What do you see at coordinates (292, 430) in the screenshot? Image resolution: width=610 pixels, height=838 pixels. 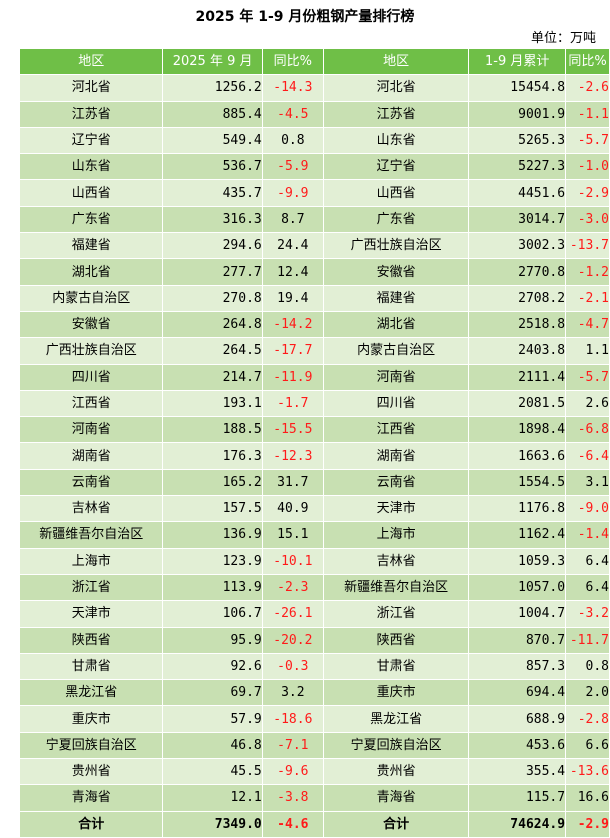 I see `cell-yoy-left: -15.5` at bounding box center [292, 430].